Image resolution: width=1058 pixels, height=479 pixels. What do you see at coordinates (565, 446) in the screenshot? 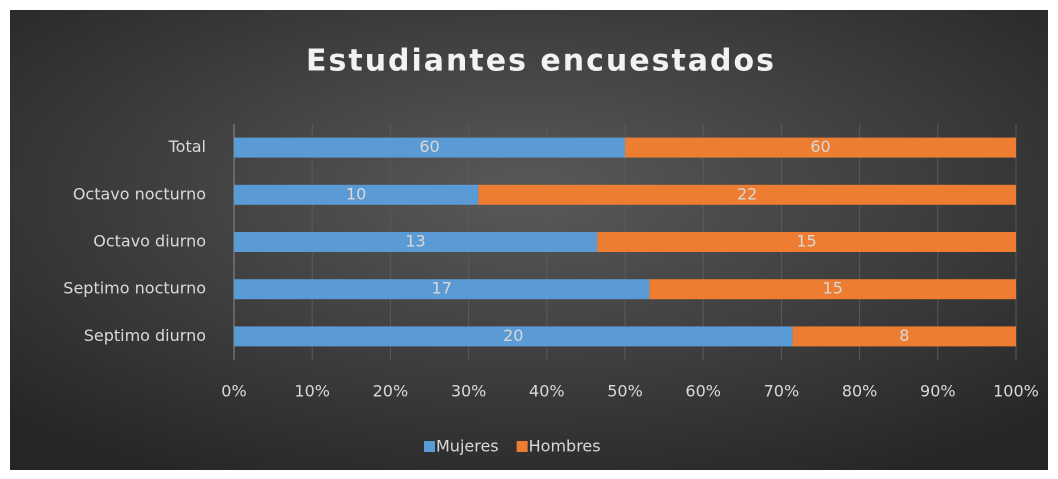
I see `legend-label: Hombres` at bounding box center [565, 446].